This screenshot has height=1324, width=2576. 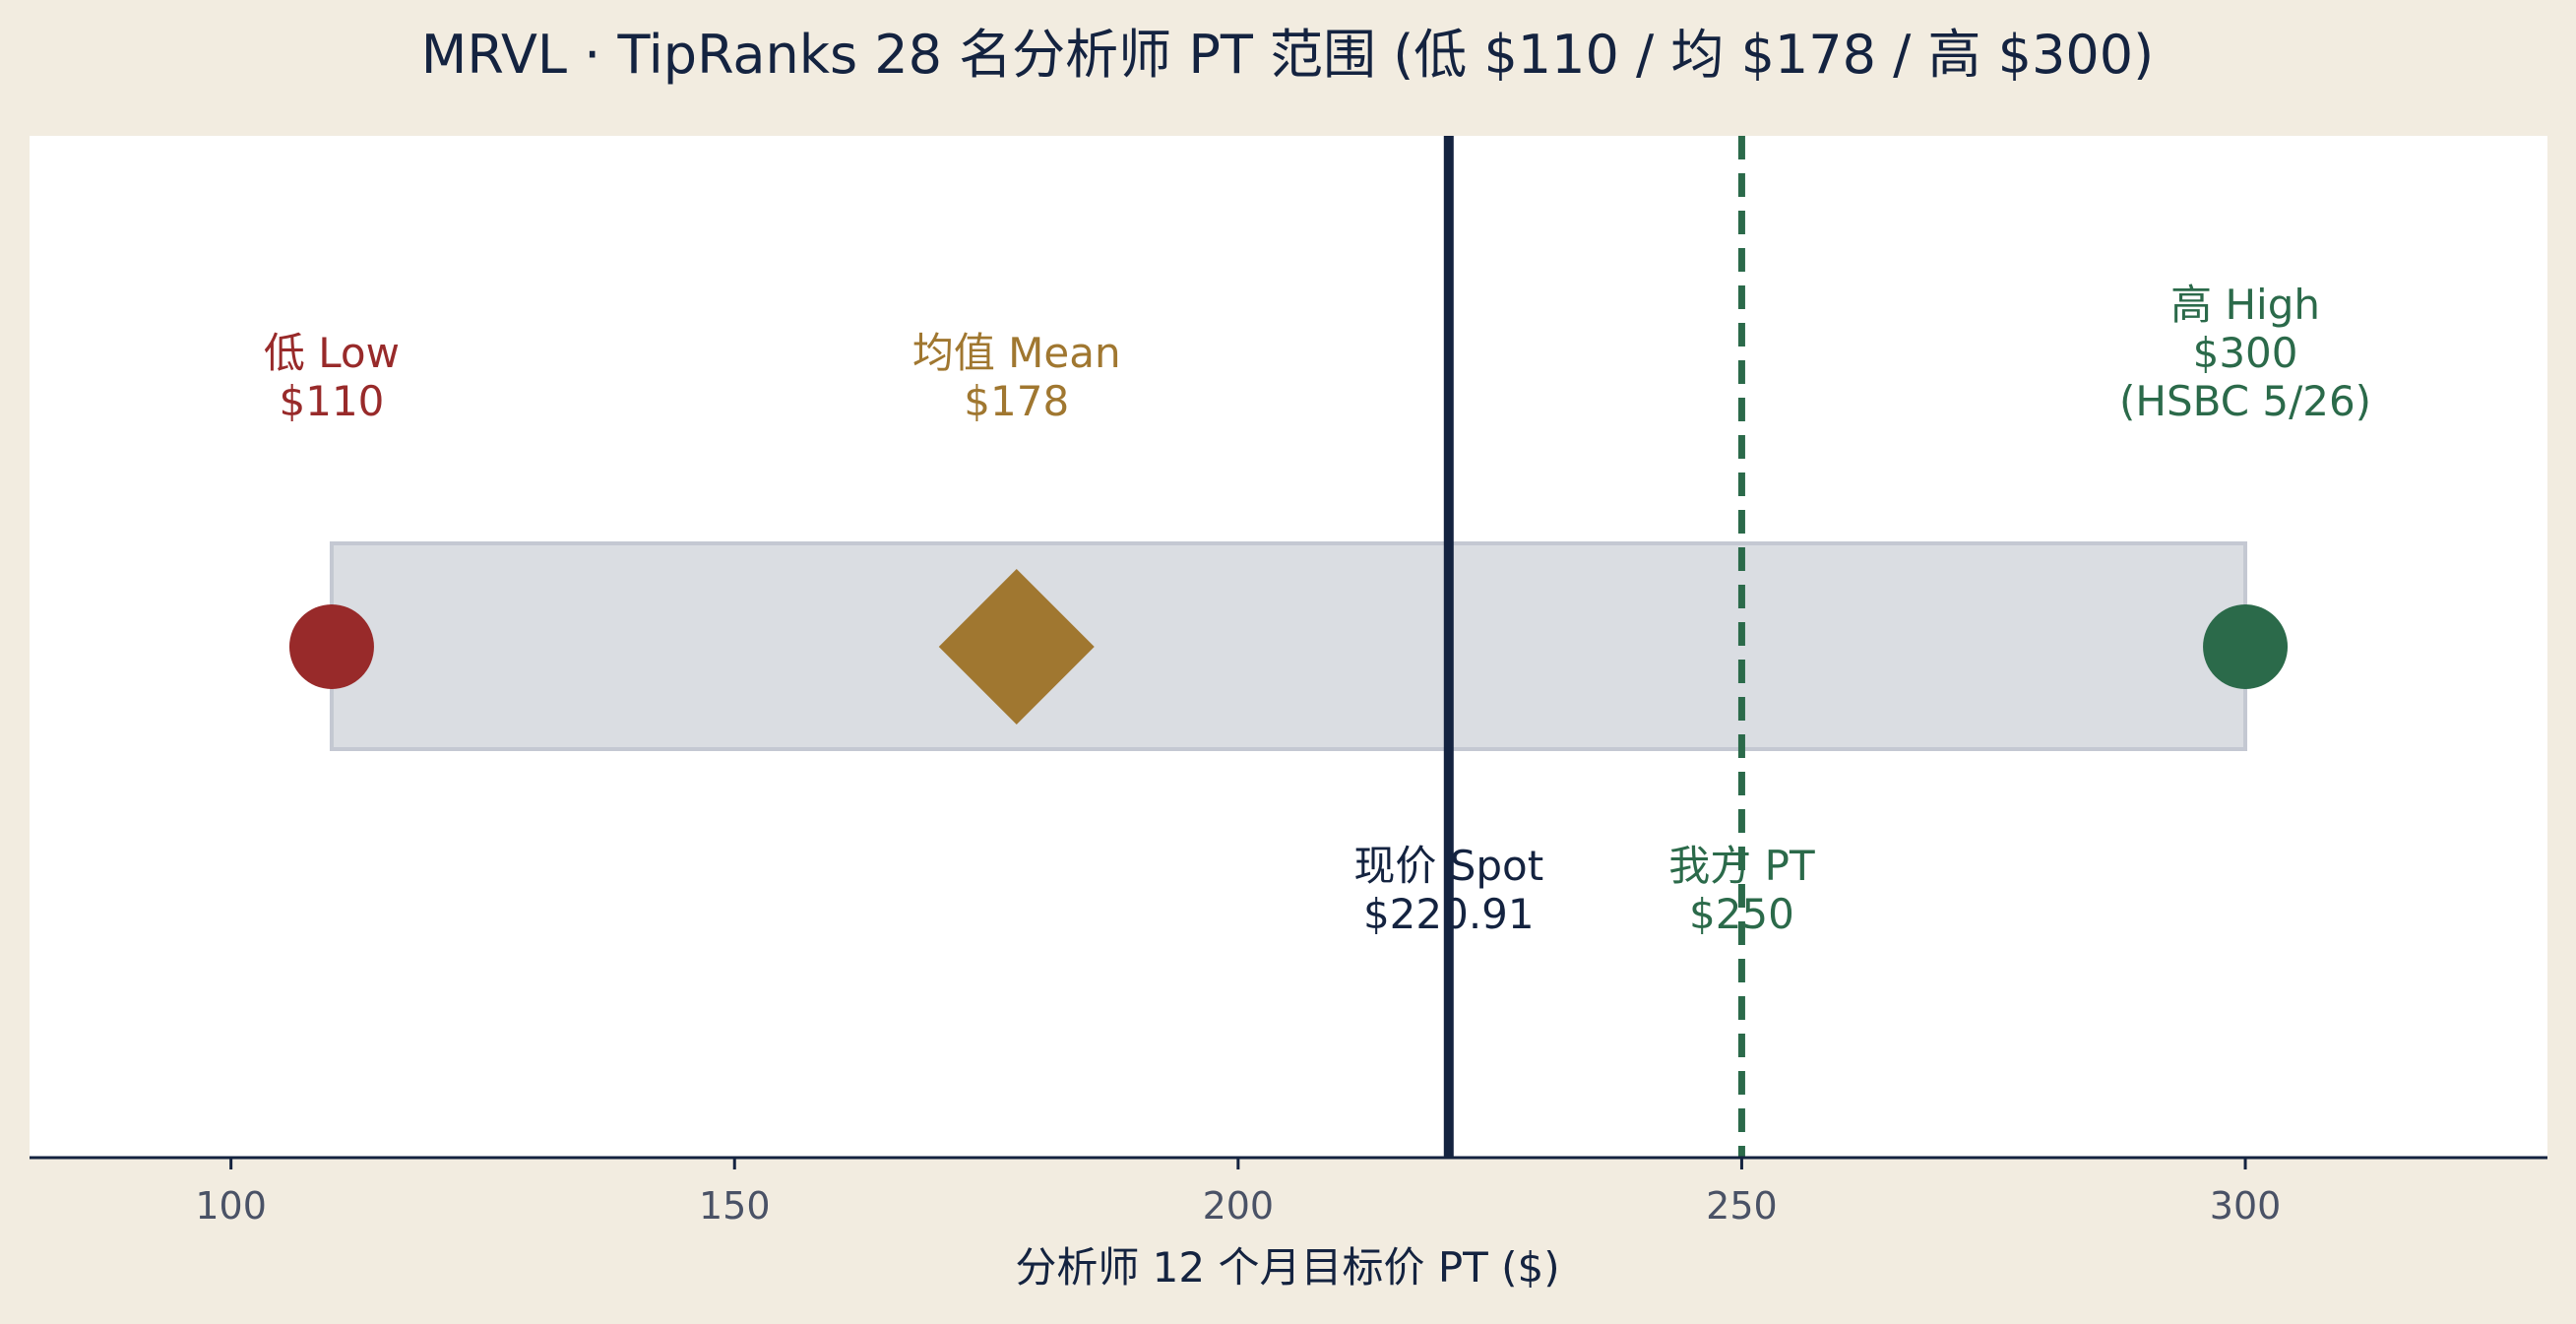 I want to click on mean-label: 均值 Mean $178, so click(x=1017, y=377).